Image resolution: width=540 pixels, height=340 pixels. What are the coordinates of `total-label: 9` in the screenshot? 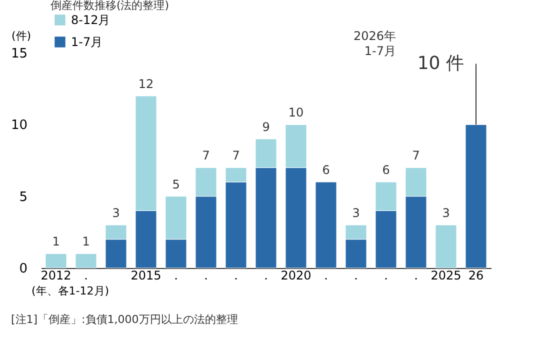 It's located at (266, 127).